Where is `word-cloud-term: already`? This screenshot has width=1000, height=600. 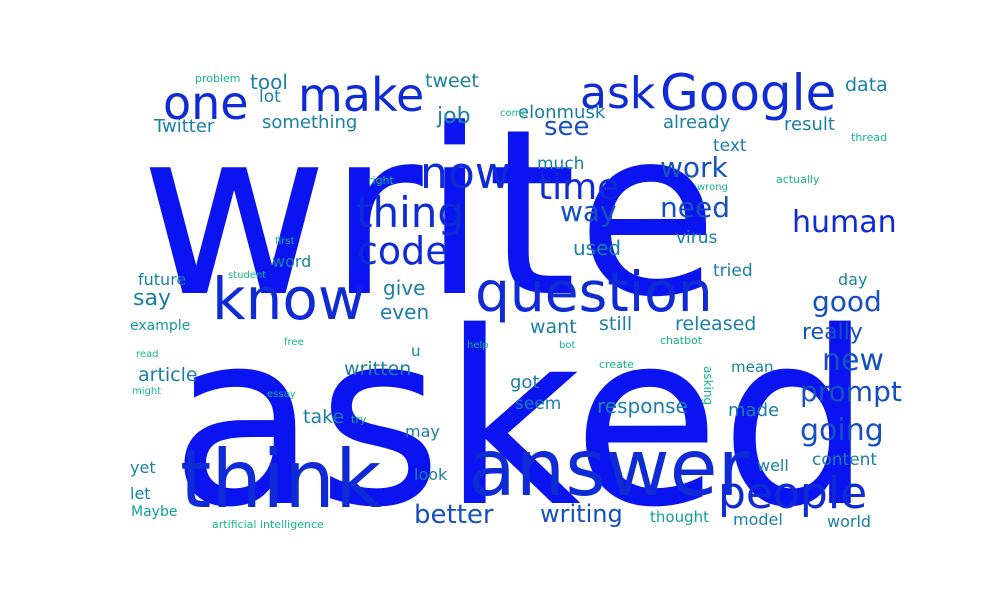
word-cloud-term: already is located at coordinates (697, 122).